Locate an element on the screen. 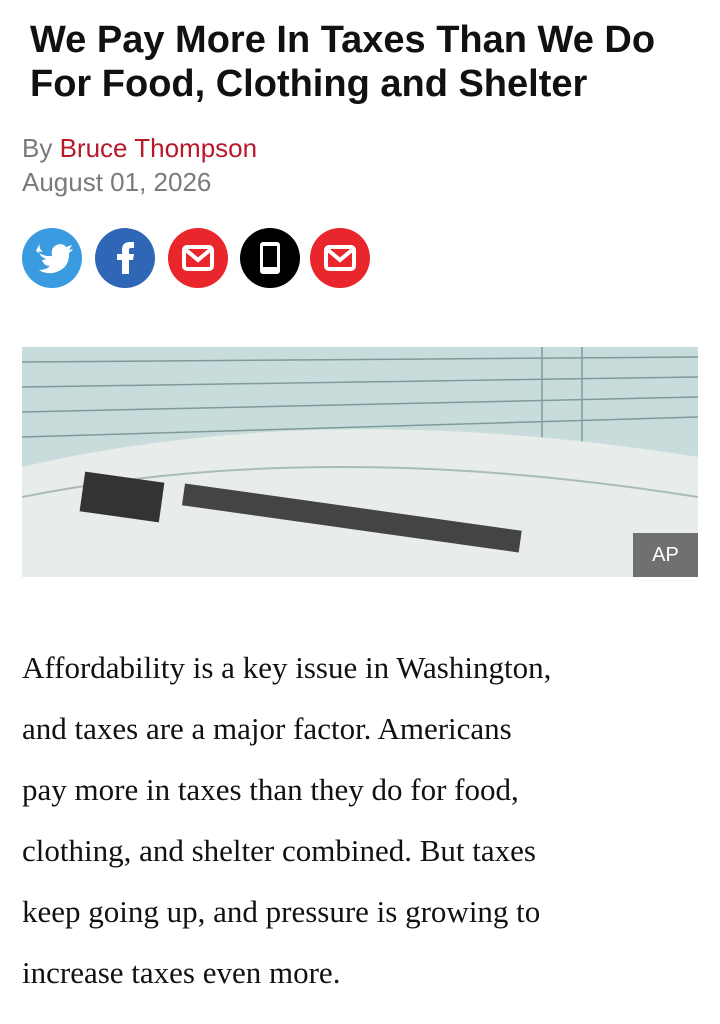 This screenshot has width=720, height=1024. author-link: Bruce Thompson is located at coordinates (158, 148).